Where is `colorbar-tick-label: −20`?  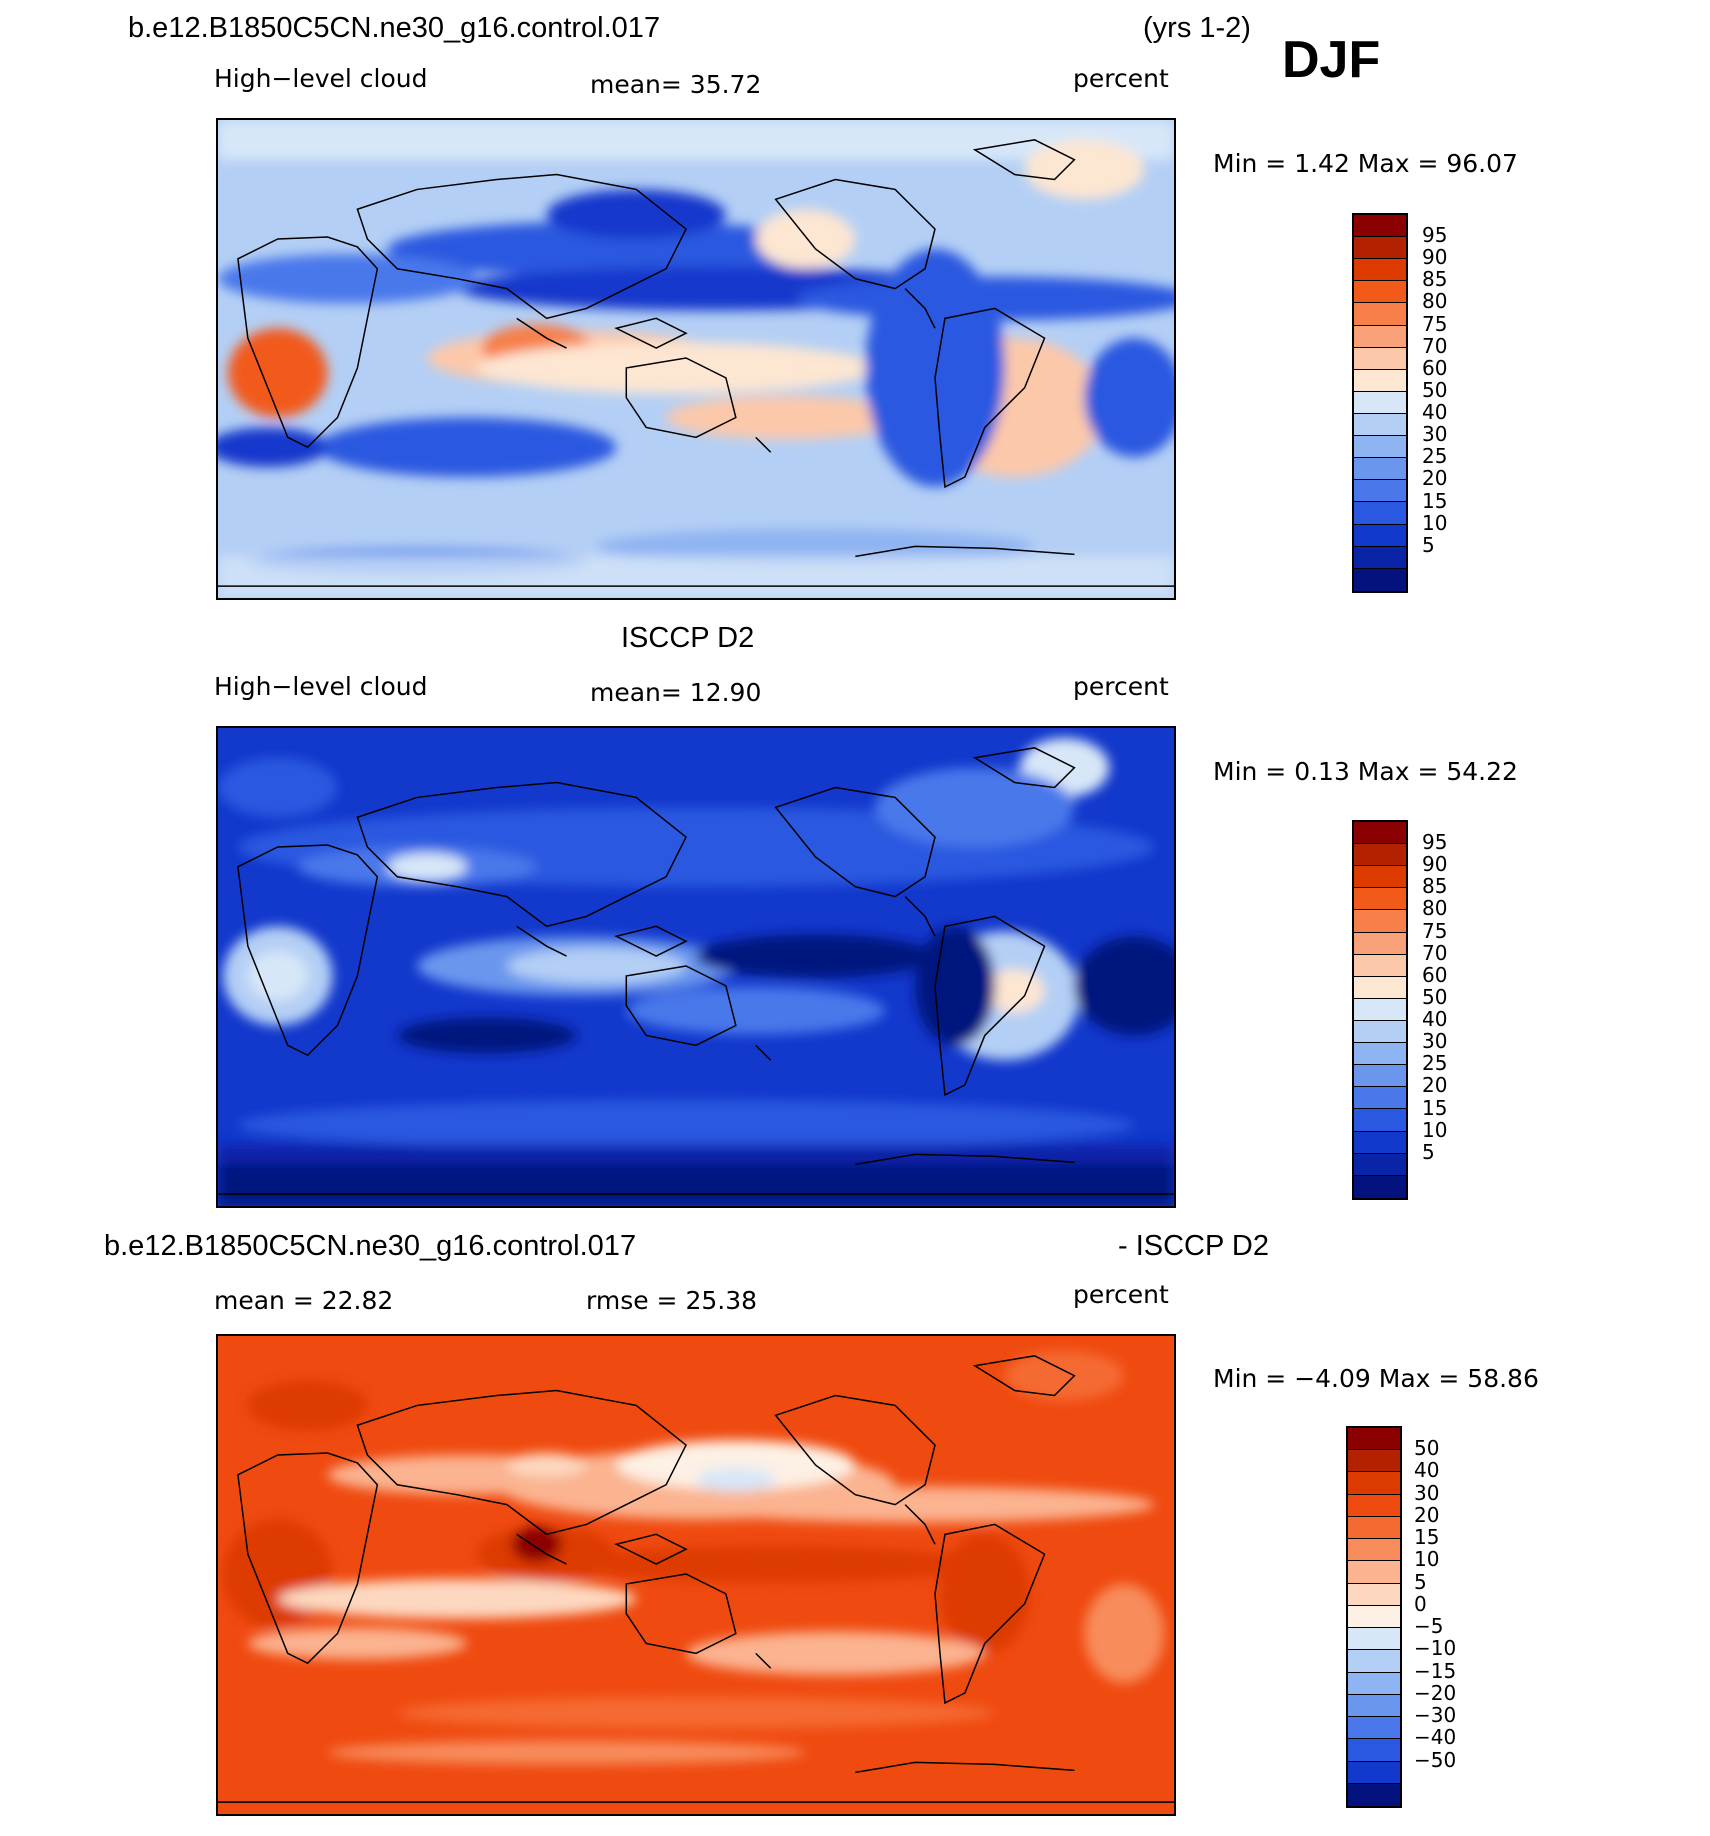 colorbar-tick-label: −20 is located at coordinates (1435, 1692).